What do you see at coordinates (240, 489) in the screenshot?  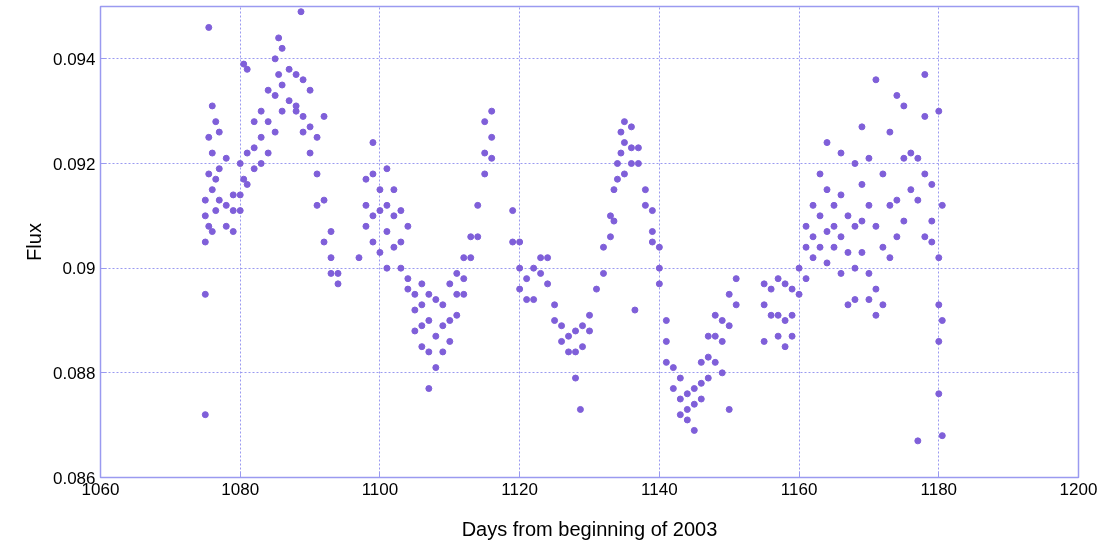 I see `x-tick-label: 1080` at bounding box center [240, 489].